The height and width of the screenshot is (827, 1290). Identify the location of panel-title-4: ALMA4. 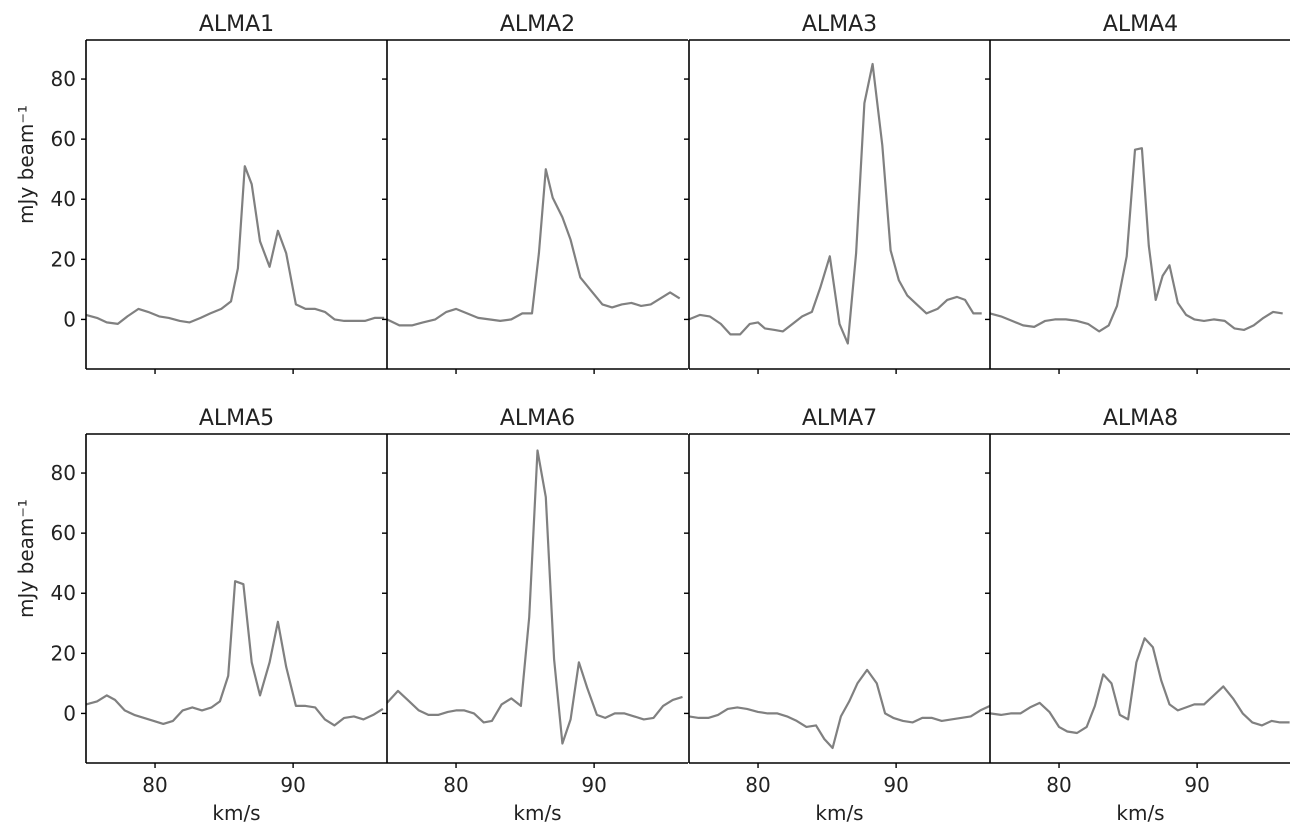
(1140, 24).